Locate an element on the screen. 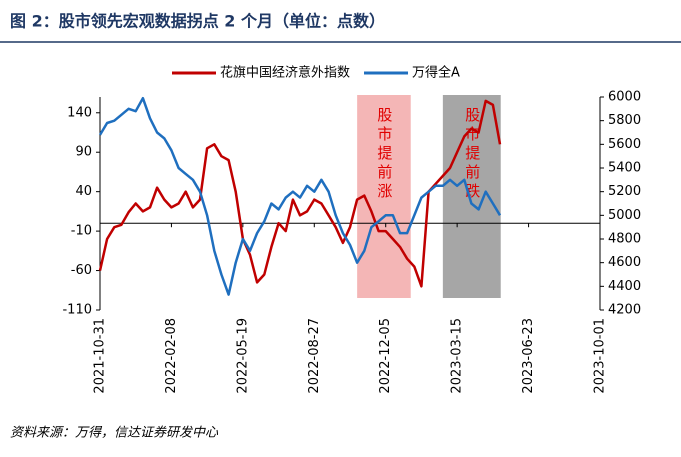 Image resolution: width=681 pixels, height=457 pixels. y-tick-label: -60 is located at coordinates (81, 270).